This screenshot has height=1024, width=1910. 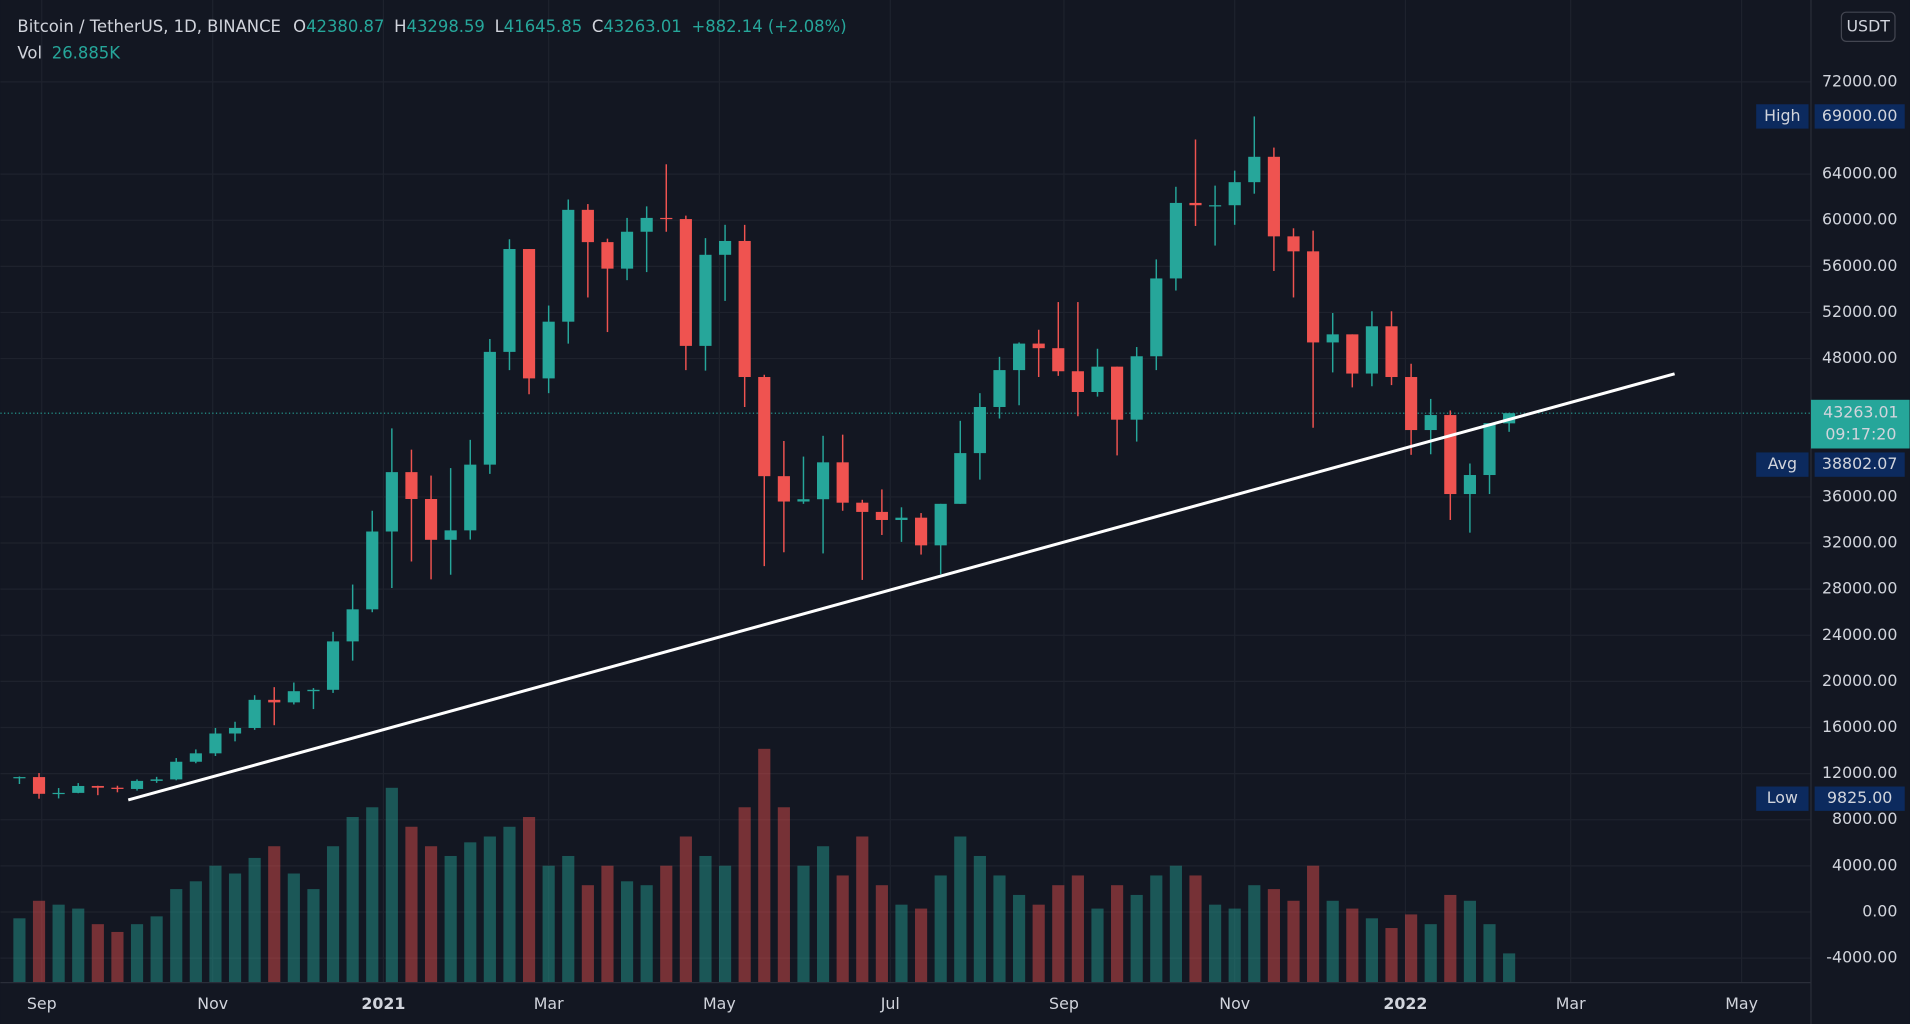 What do you see at coordinates (1859, 680) in the screenshot?
I see `y-tick-label: 20000.00` at bounding box center [1859, 680].